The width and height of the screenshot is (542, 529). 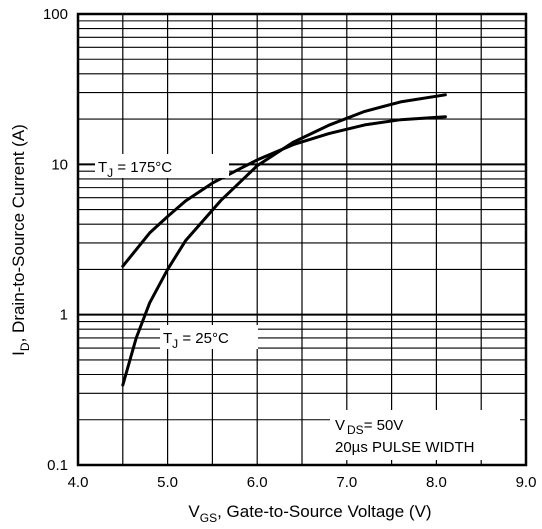 I want to click on y-tick-label: 100, so click(x=55, y=14).